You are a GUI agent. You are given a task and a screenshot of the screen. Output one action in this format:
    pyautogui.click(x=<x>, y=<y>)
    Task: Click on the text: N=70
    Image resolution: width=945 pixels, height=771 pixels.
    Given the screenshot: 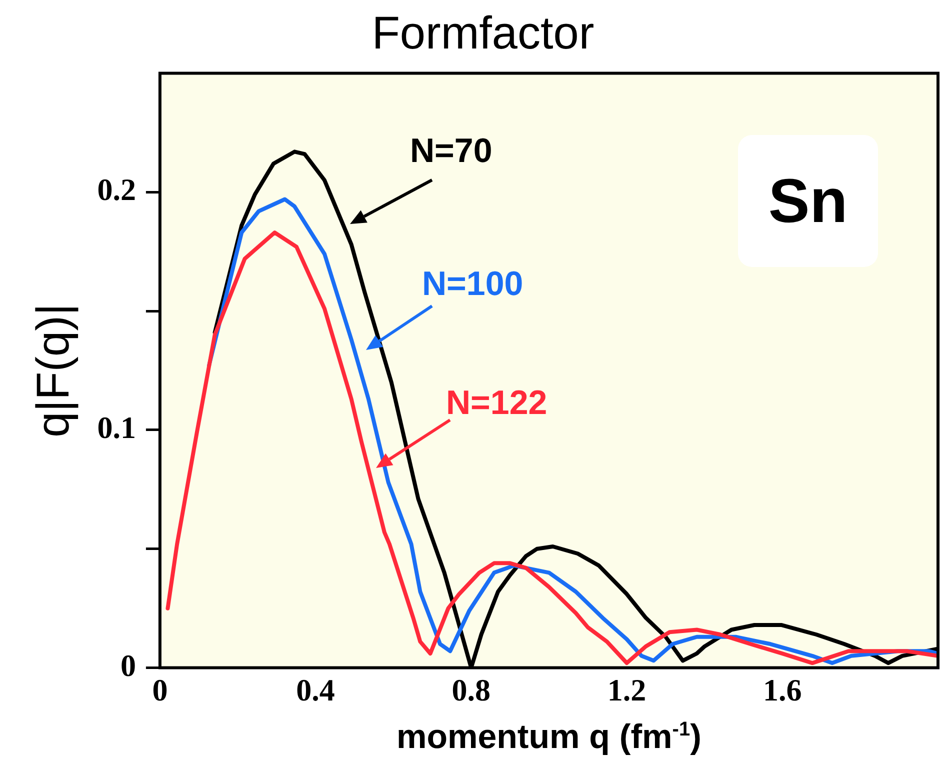 What is the action you would take?
    pyautogui.click(x=451, y=151)
    